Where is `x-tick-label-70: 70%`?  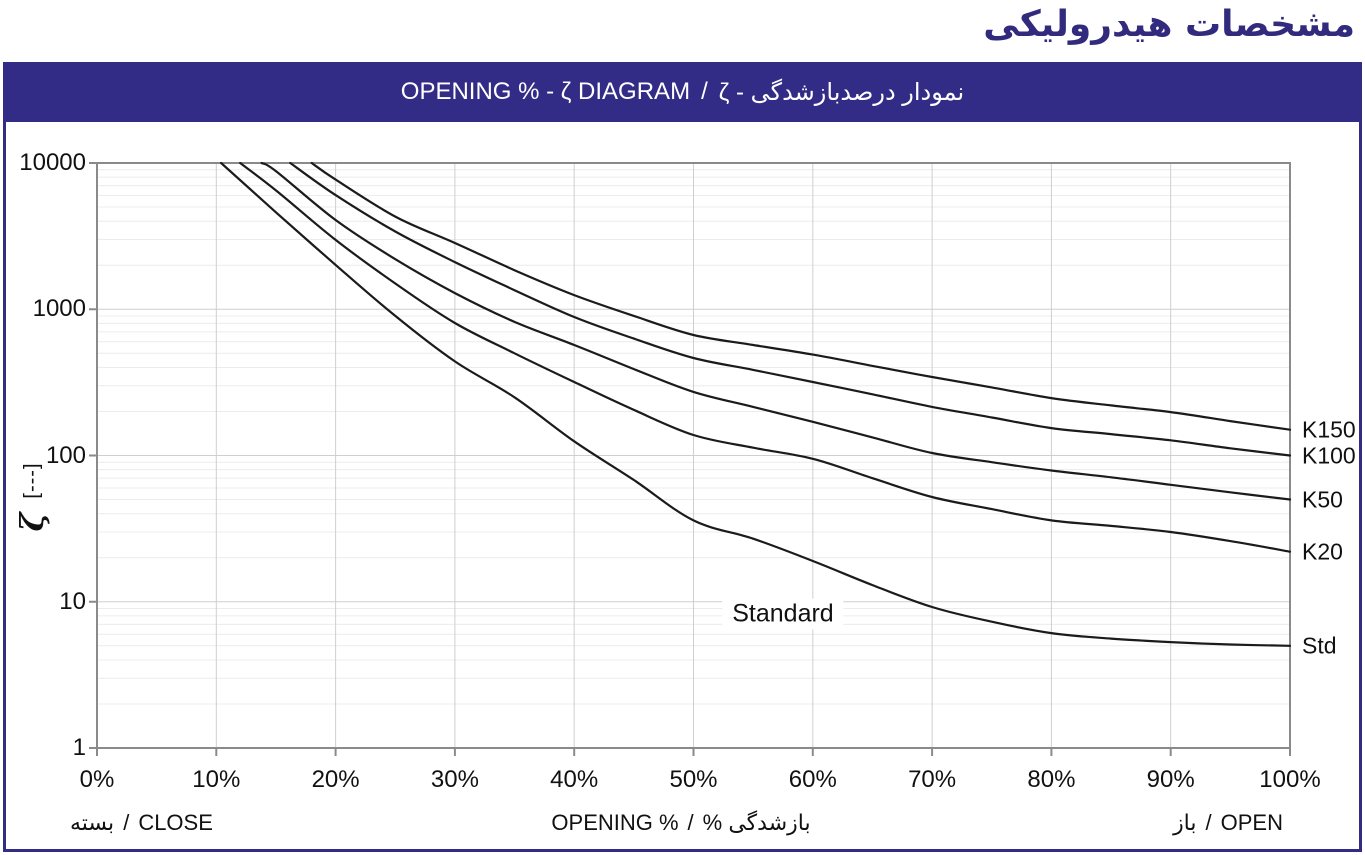
x-tick-label-70: 70% is located at coordinates (932, 779).